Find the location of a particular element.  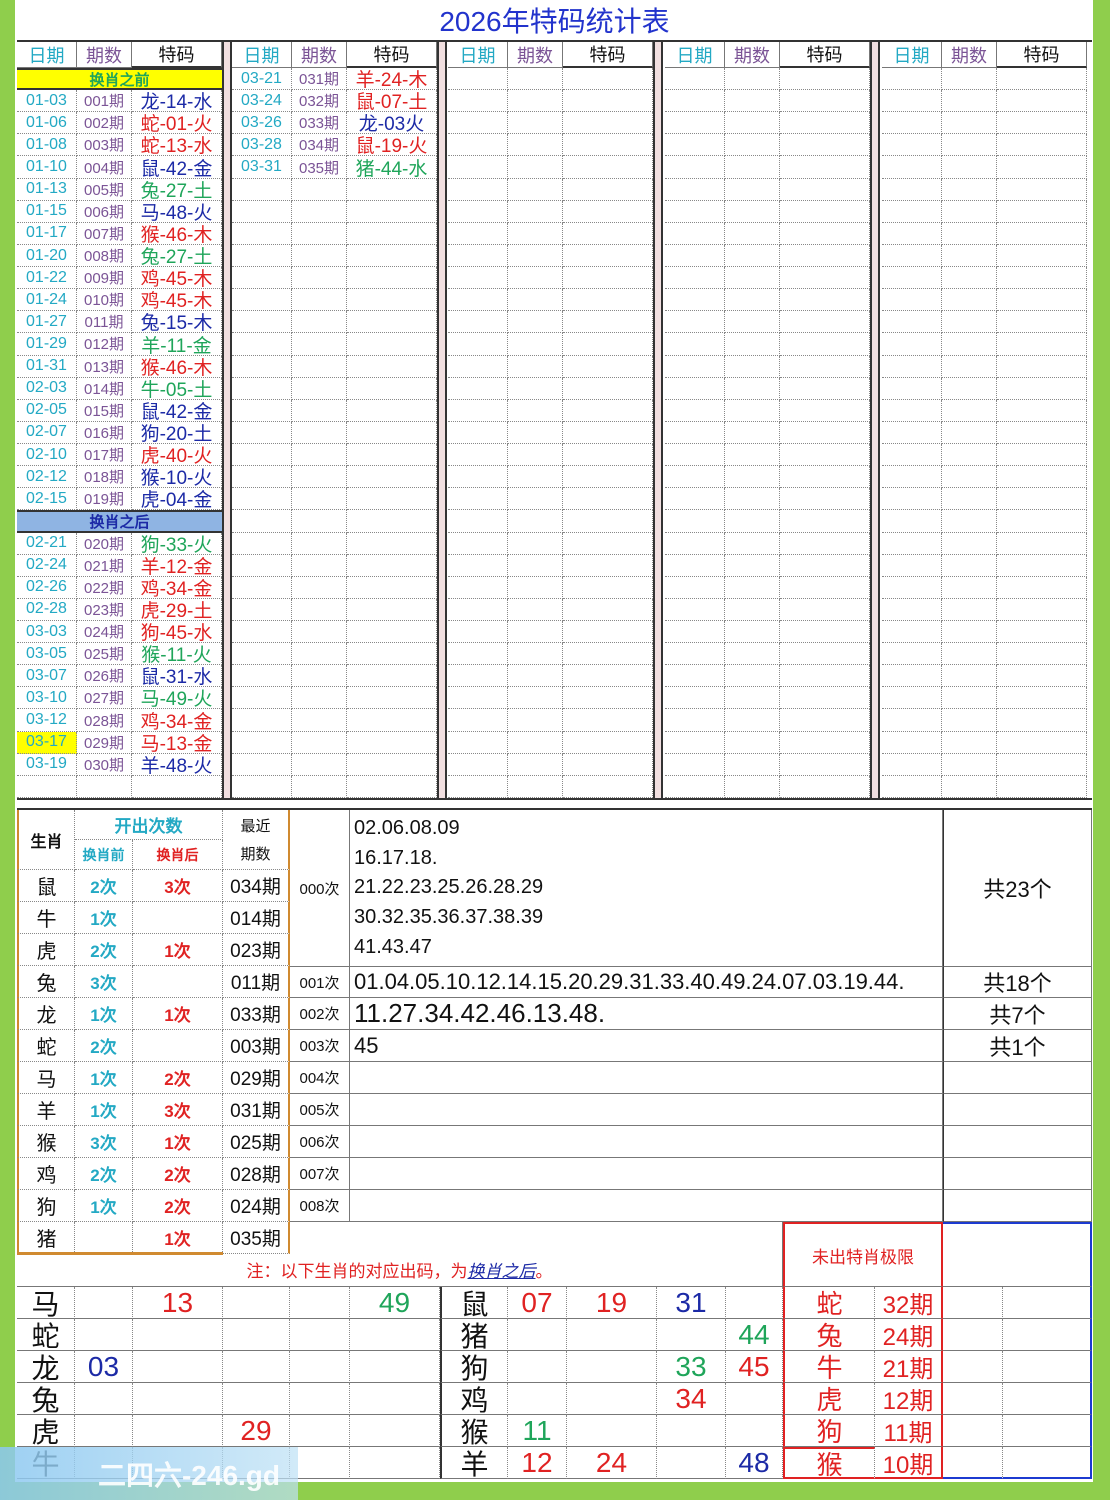

row-date: 03-07 is located at coordinates (47, 676).